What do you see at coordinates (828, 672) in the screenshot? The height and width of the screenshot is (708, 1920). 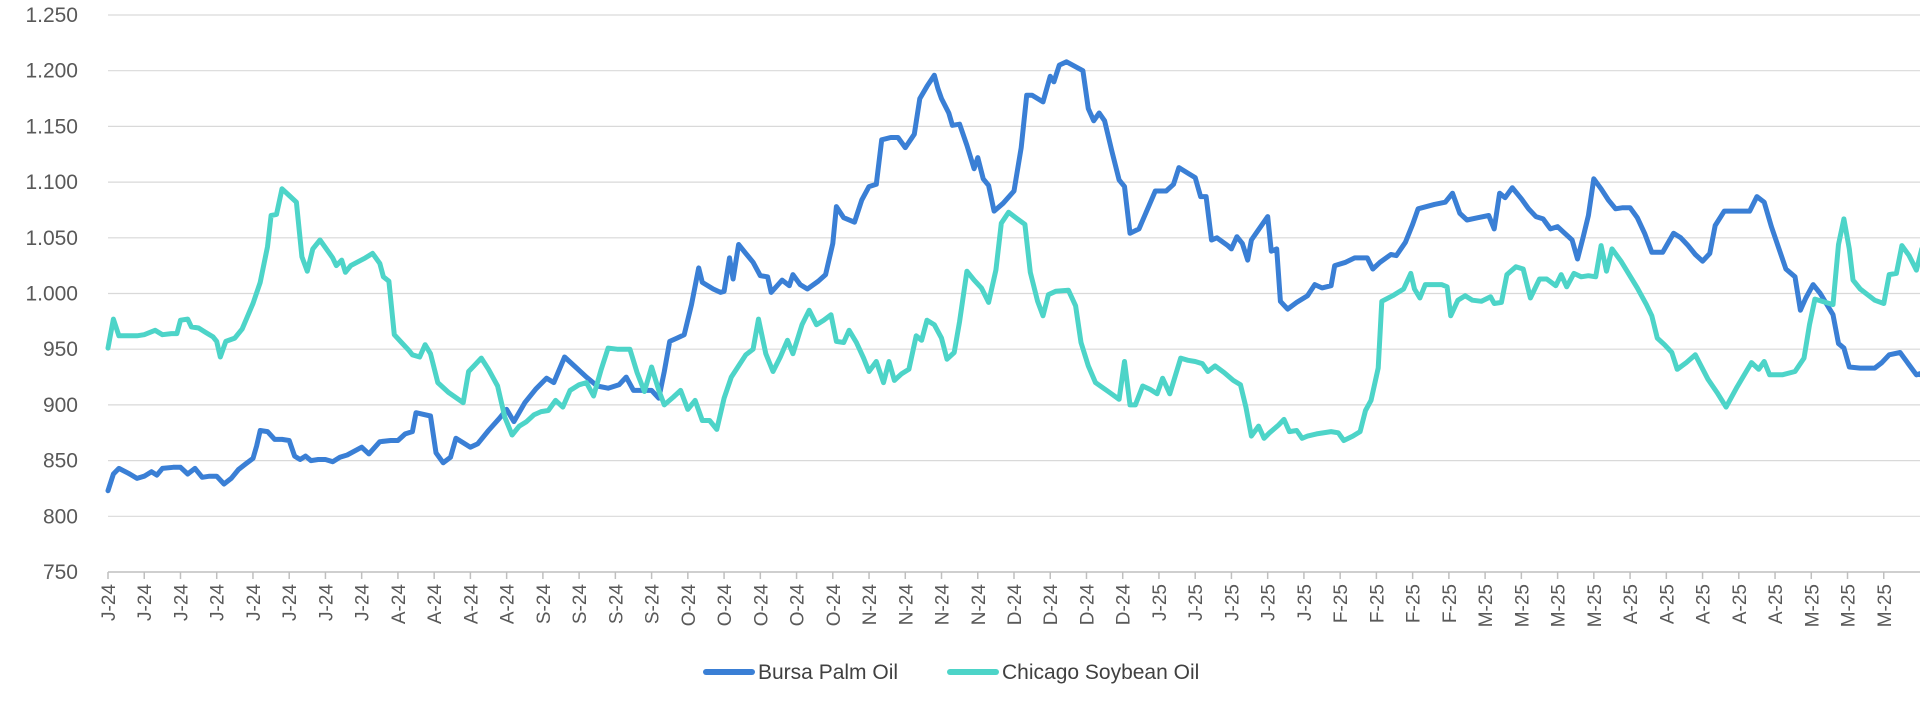 I see `legend-label-bursa-palm-oil: Bursa Palm Oil` at bounding box center [828, 672].